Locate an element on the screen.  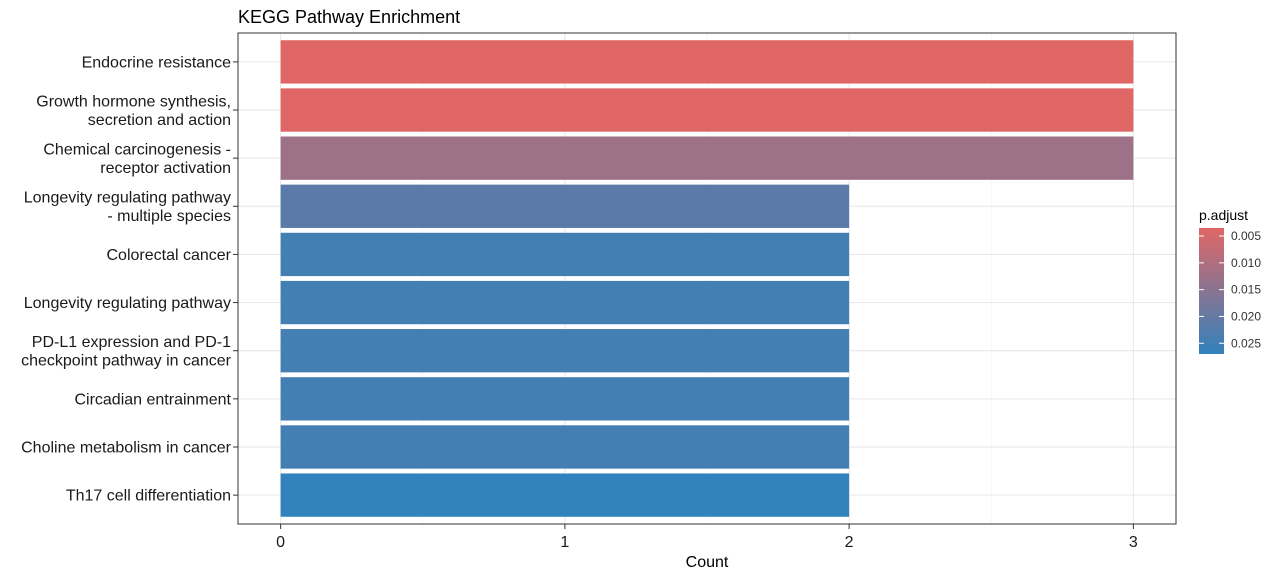
legend-colorbar is located at coordinates (1211, 291).